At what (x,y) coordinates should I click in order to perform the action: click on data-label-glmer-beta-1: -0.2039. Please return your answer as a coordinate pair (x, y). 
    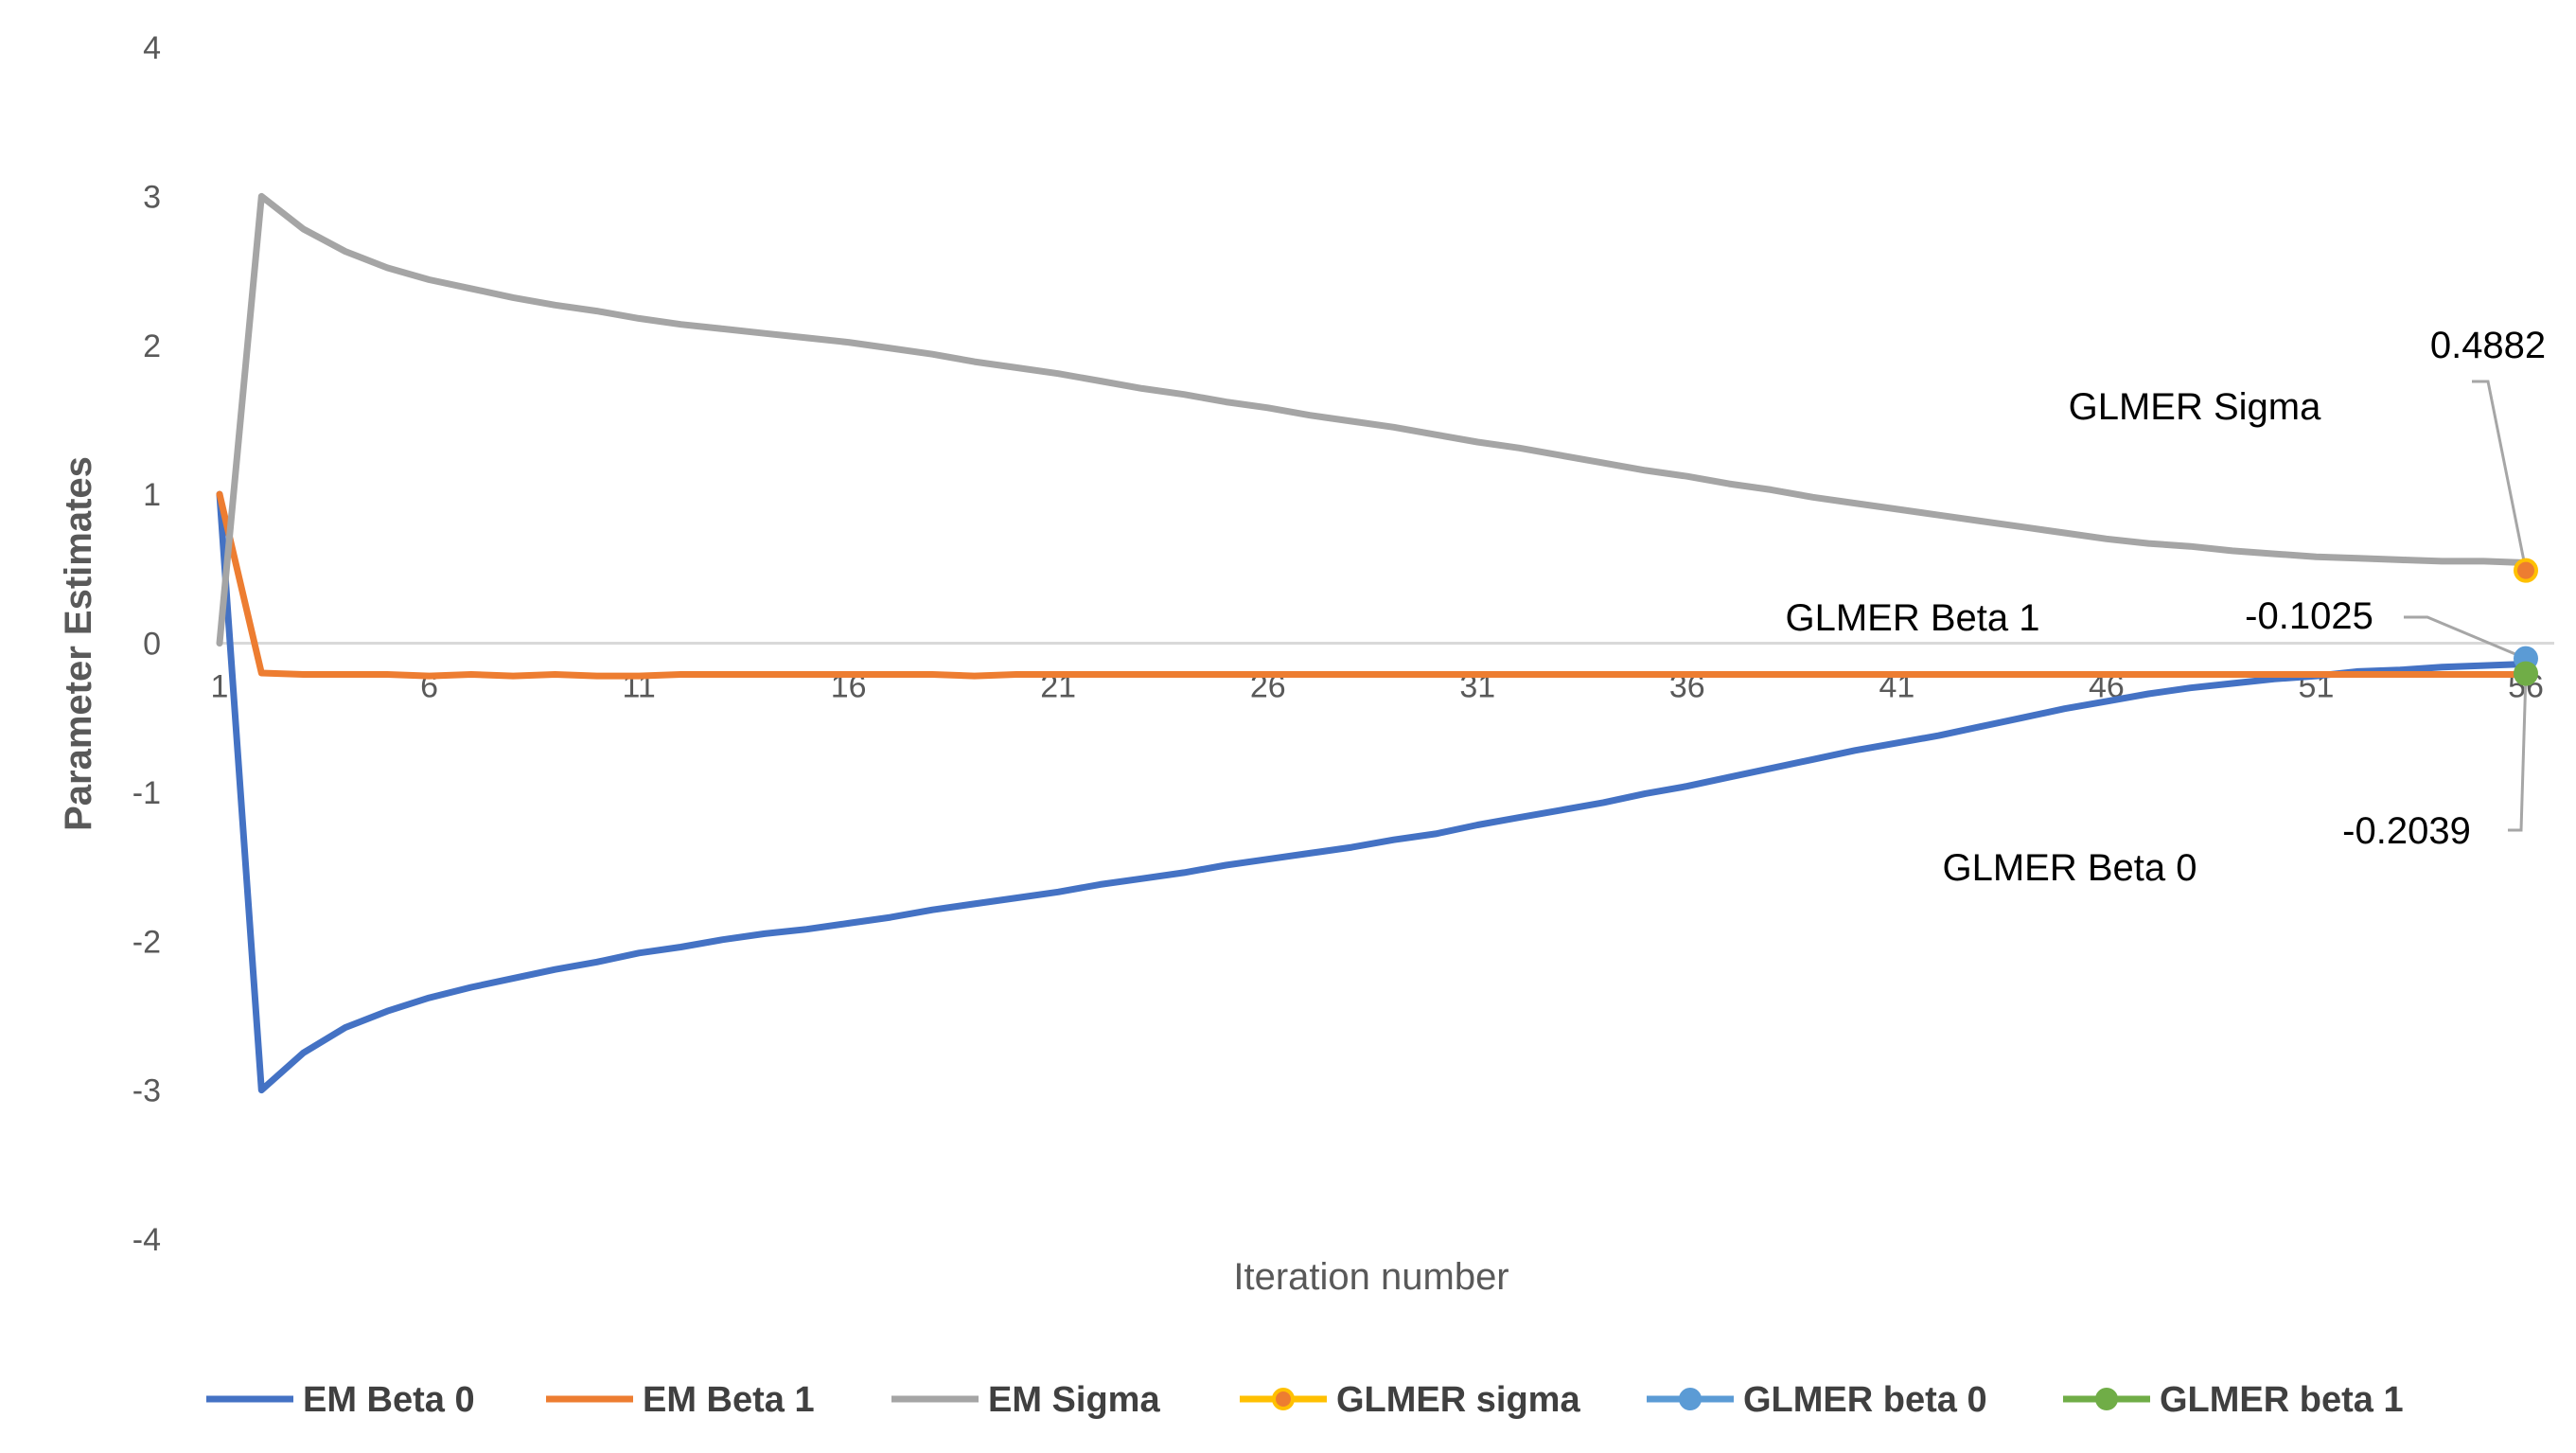
    Looking at the image, I should click on (2406, 831).